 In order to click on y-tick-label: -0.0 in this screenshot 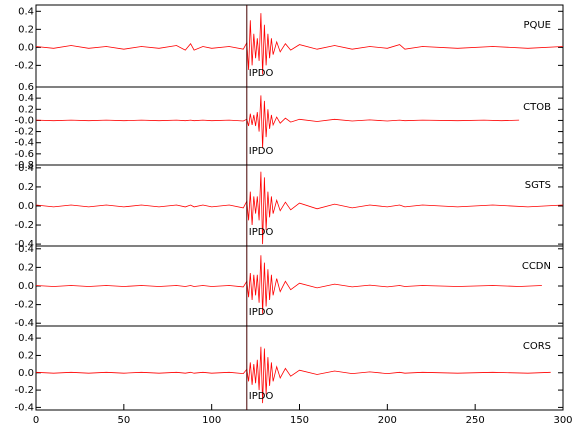, I will do `click(24, 120)`.